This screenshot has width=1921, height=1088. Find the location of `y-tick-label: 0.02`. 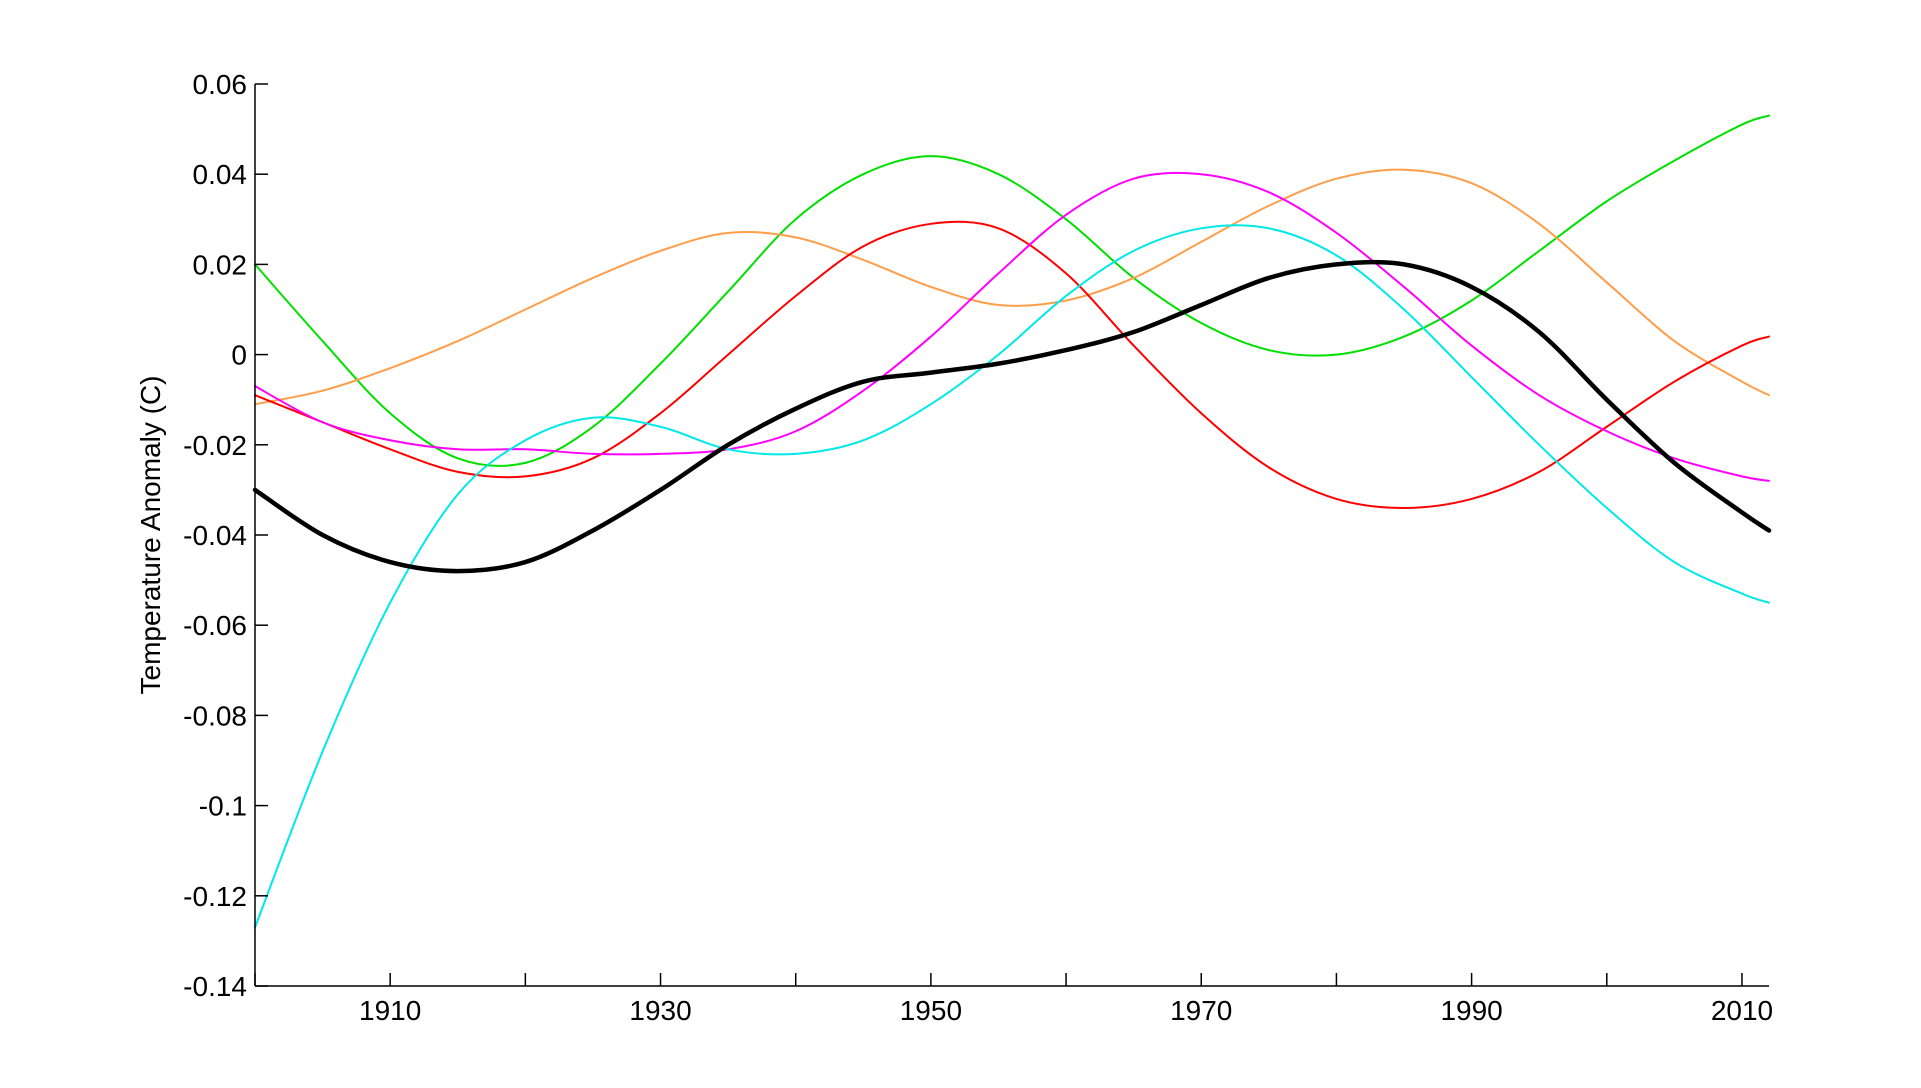

y-tick-label: 0.02 is located at coordinates (220, 264).